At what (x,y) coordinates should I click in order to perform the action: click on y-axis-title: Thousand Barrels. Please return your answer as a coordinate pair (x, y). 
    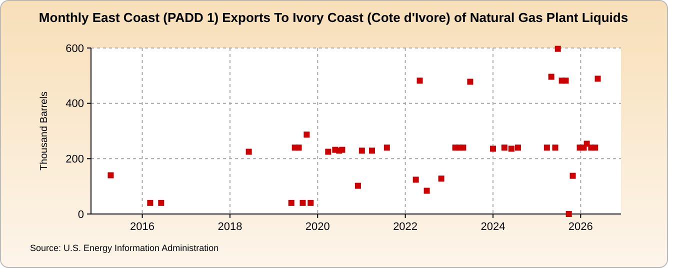
    Looking at the image, I should click on (44, 131).